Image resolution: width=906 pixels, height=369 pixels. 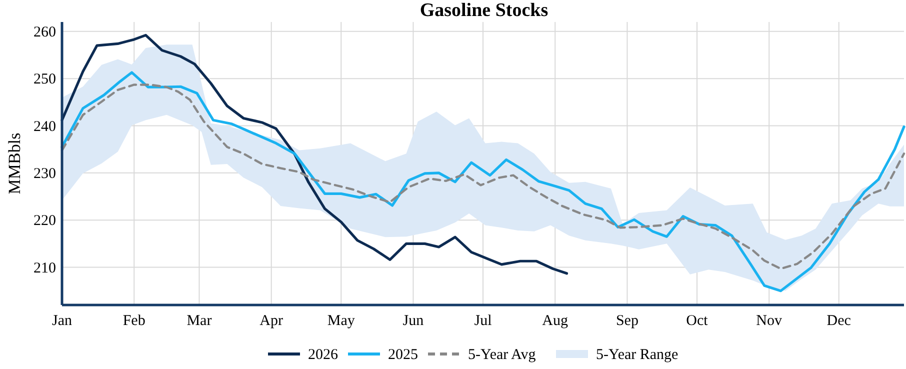 What do you see at coordinates (555, 321) in the screenshot?
I see `x-tick-label: Aug` at bounding box center [555, 321].